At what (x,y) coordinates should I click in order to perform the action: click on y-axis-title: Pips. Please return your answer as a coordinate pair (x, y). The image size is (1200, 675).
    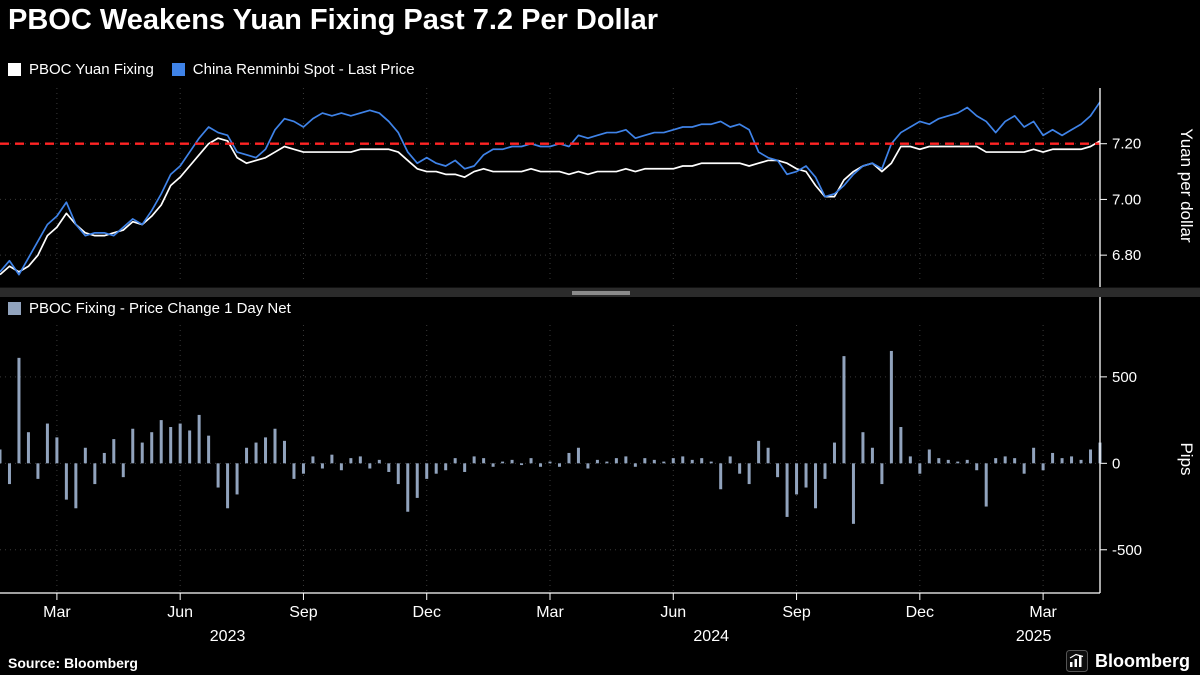
    Looking at the image, I should click on (1186, 458).